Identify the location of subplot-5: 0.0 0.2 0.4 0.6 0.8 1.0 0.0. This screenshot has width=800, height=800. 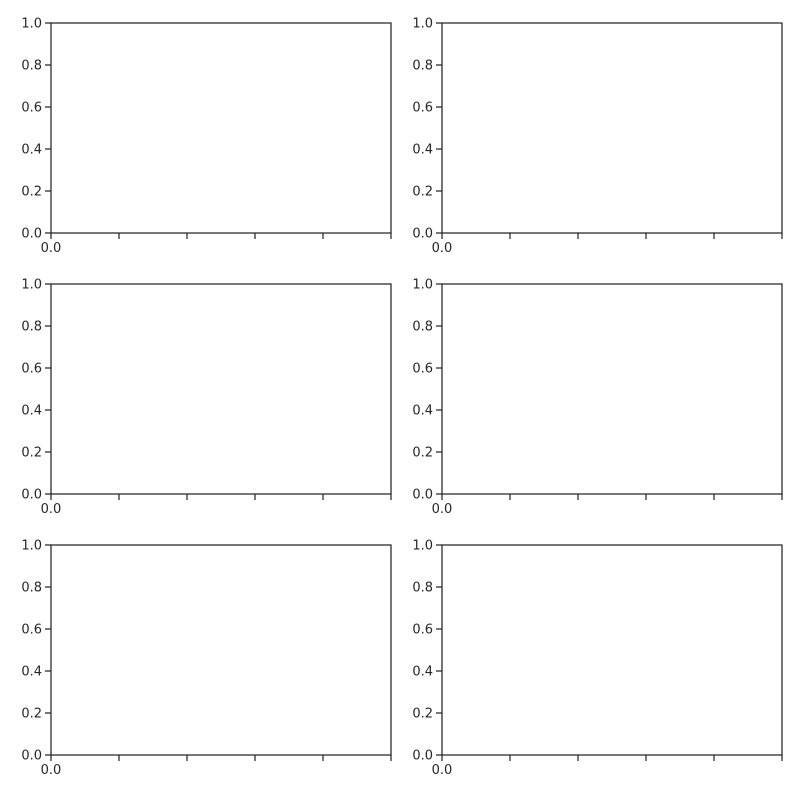
(206, 658).